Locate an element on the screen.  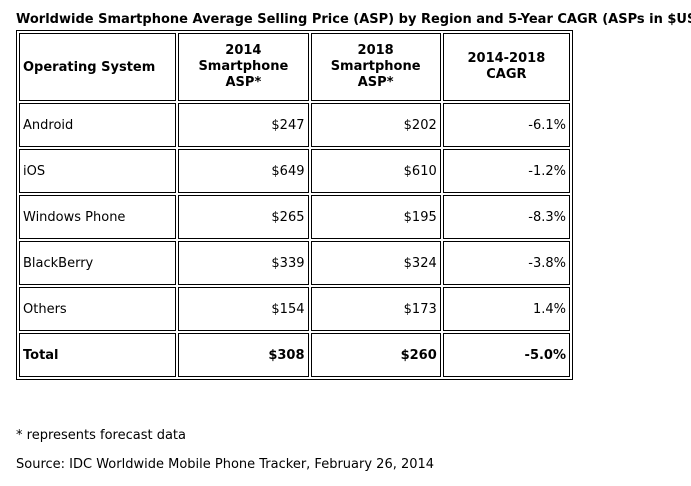
total-asp-2018-cell: $260 is located at coordinates (375, 355).